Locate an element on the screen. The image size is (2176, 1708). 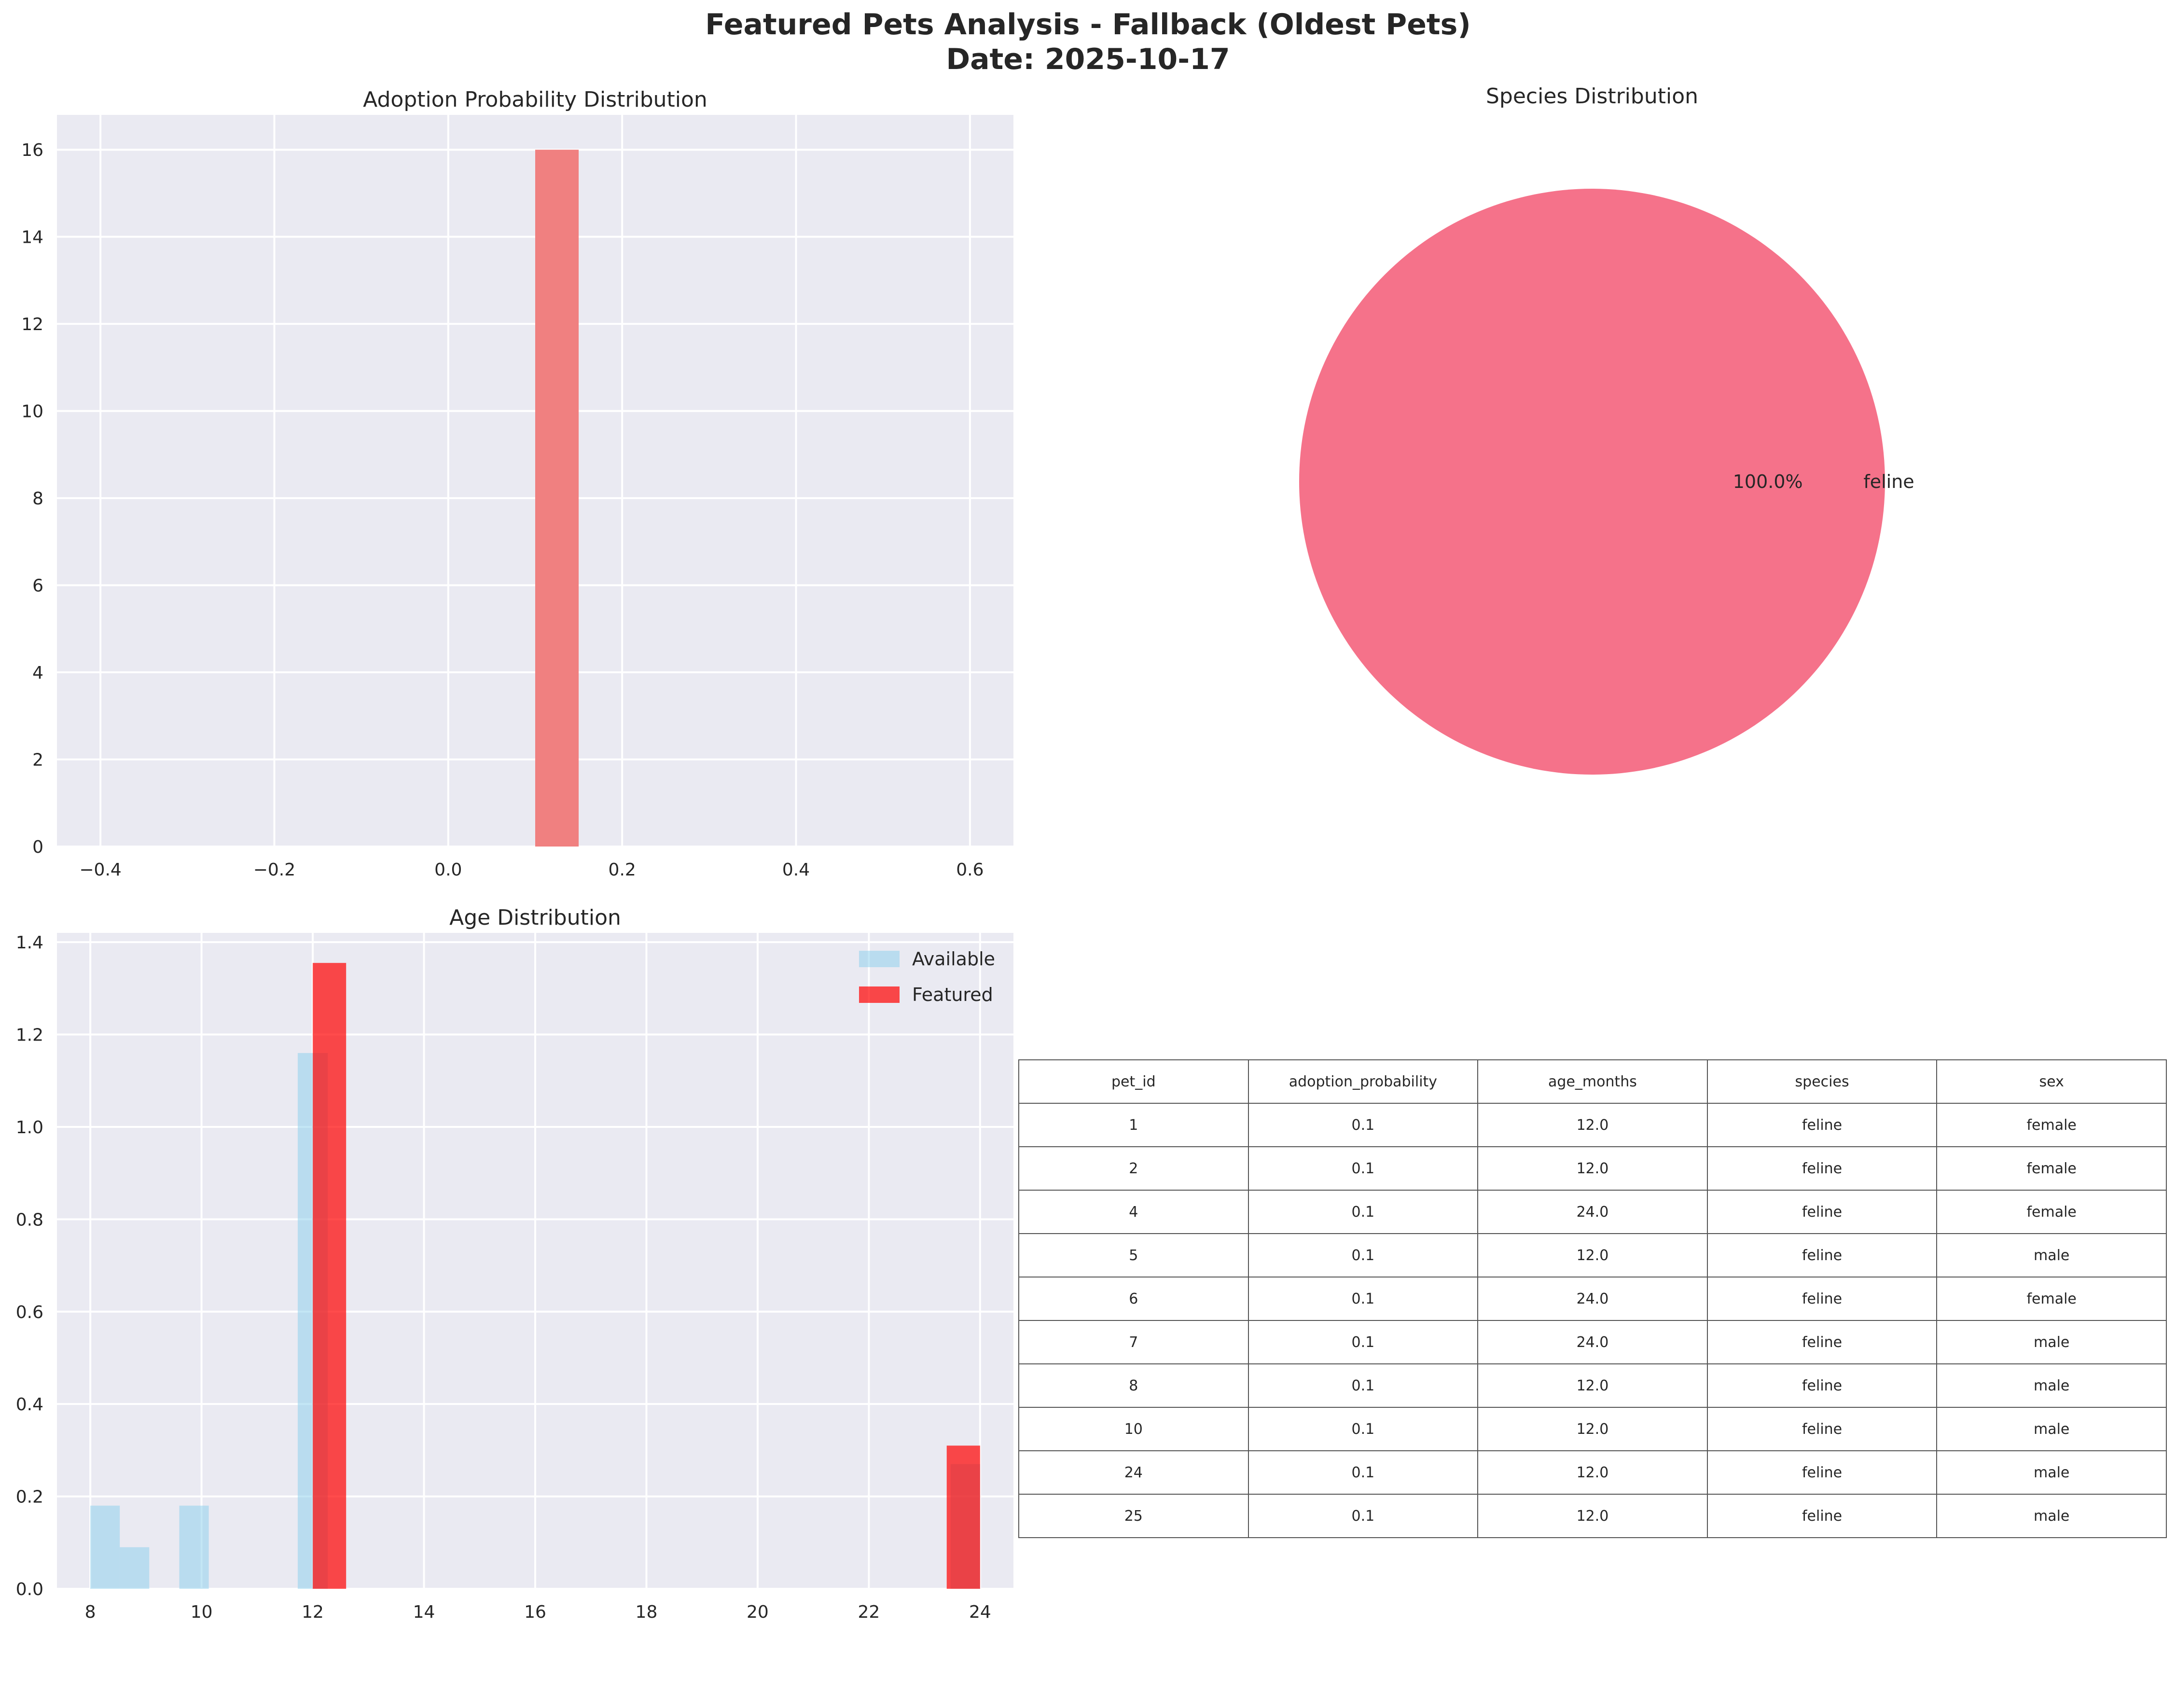
table-cell: 4 is located at coordinates (1133, 1212).